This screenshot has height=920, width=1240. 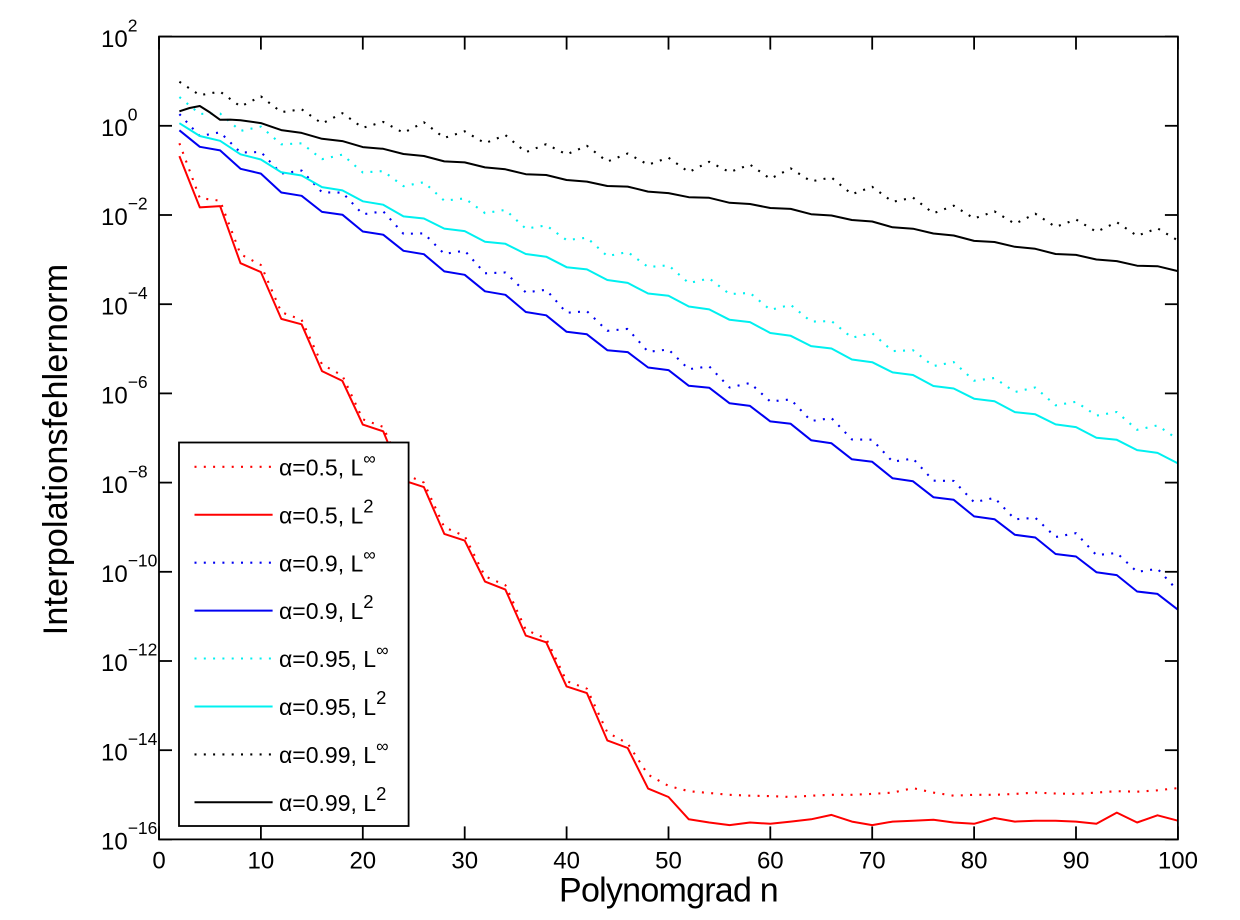 I want to click on svg-text: 10, so click(x=261, y=861).